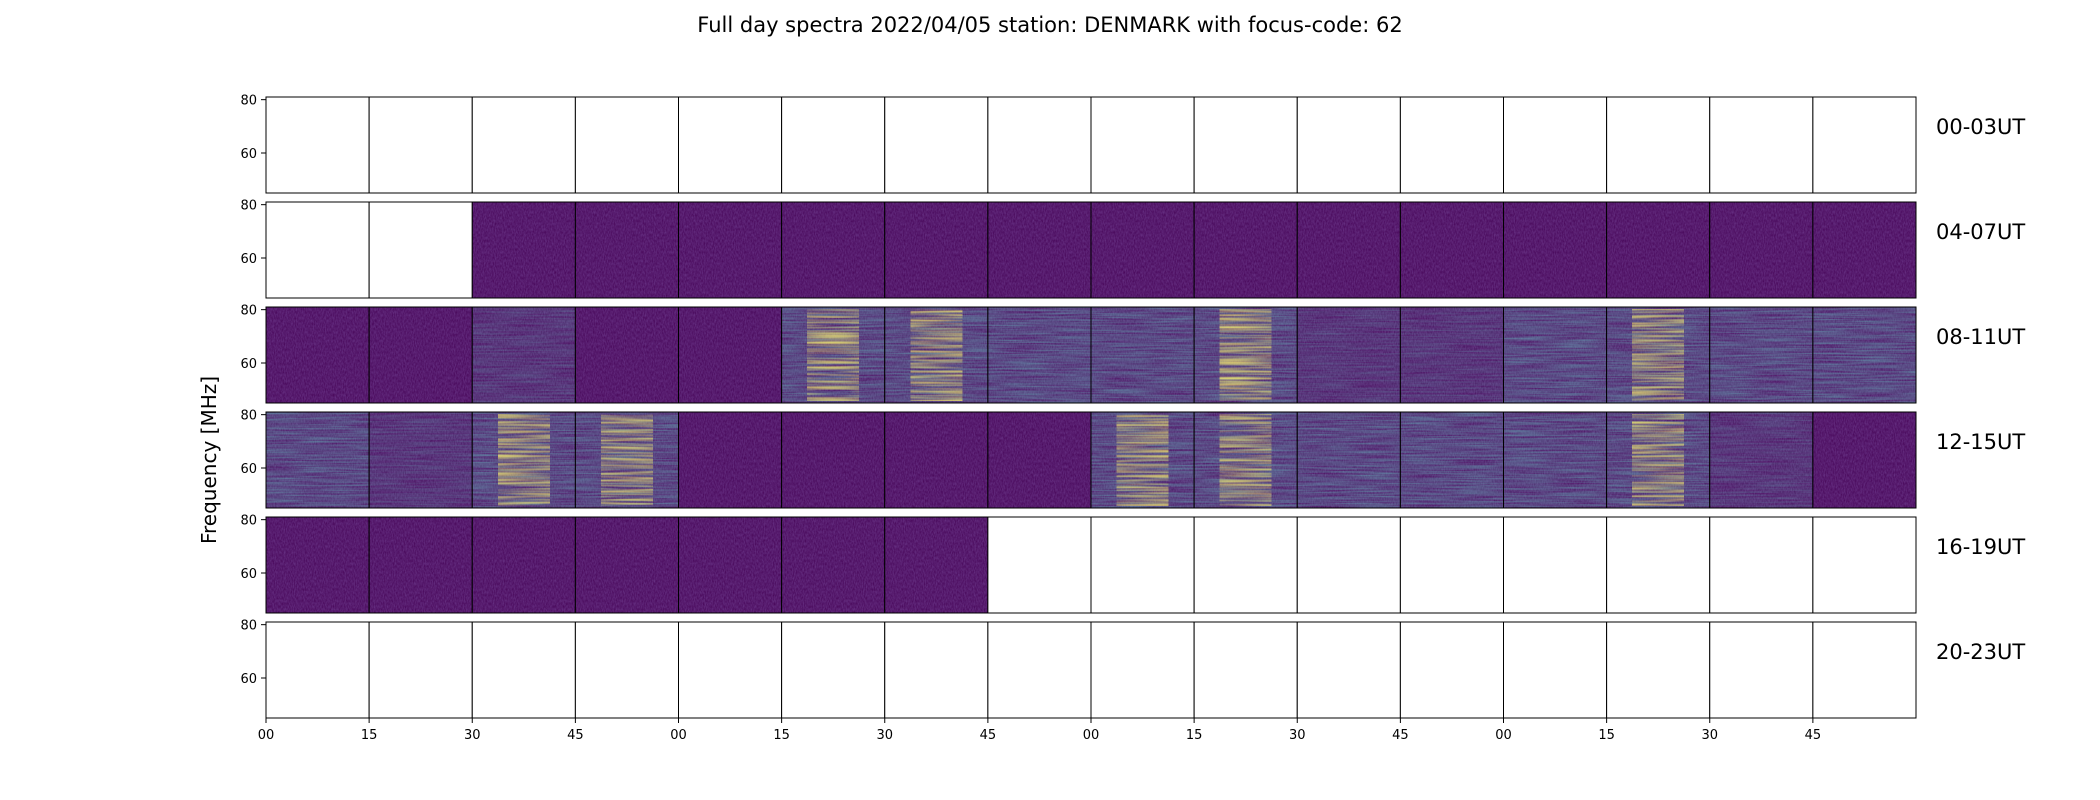 This screenshot has width=2100, height=800. I want to click on row-12-15UT: 80 60 12-15UT, so click(1132, 459).